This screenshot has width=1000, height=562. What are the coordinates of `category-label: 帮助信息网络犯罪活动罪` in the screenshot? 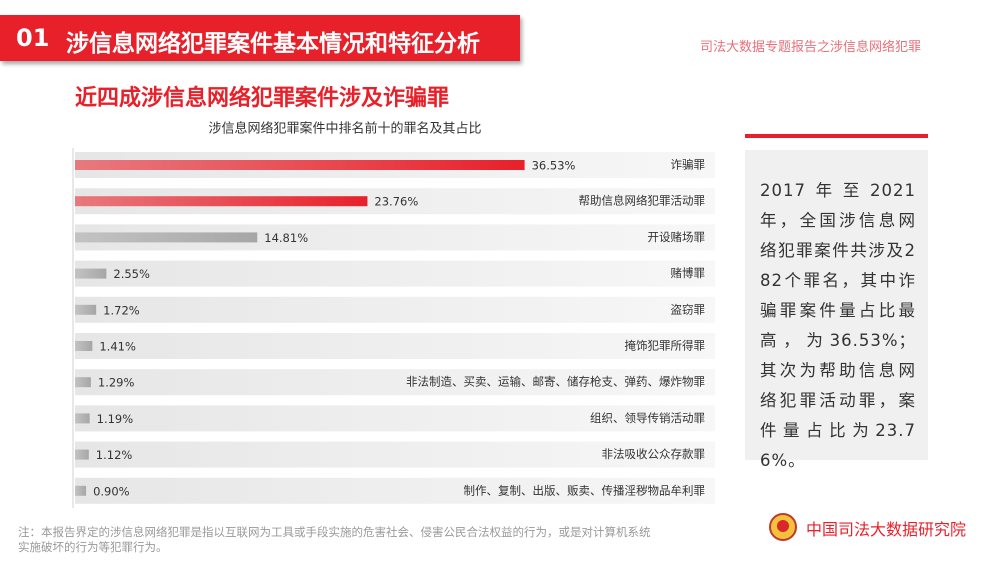 It's located at (642, 201).